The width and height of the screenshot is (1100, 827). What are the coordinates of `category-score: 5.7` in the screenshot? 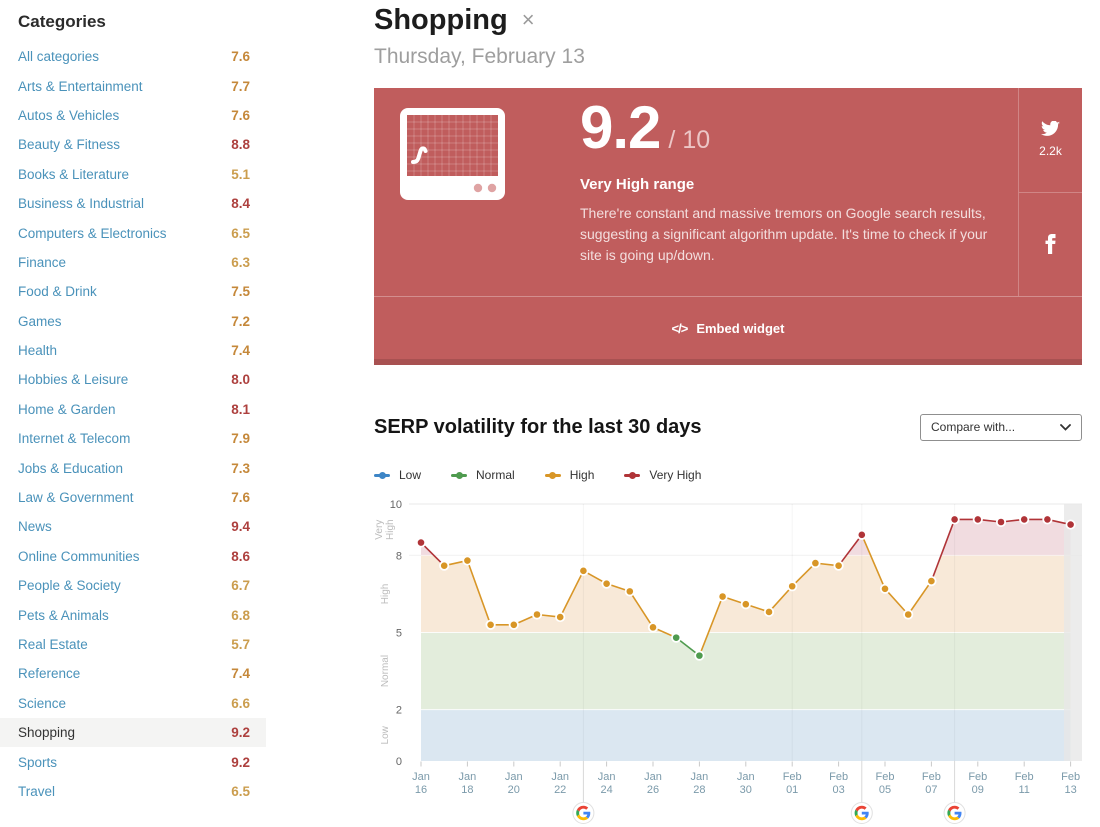 It's located at (240, 644).